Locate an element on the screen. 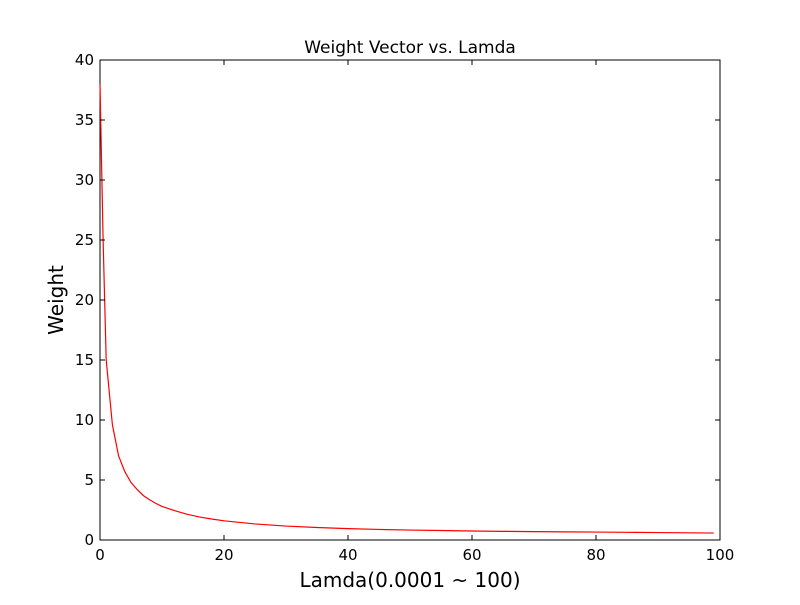 This screenshot has width=800, height=605. y-tick-label: 10 is located at coordinates (84, 420).